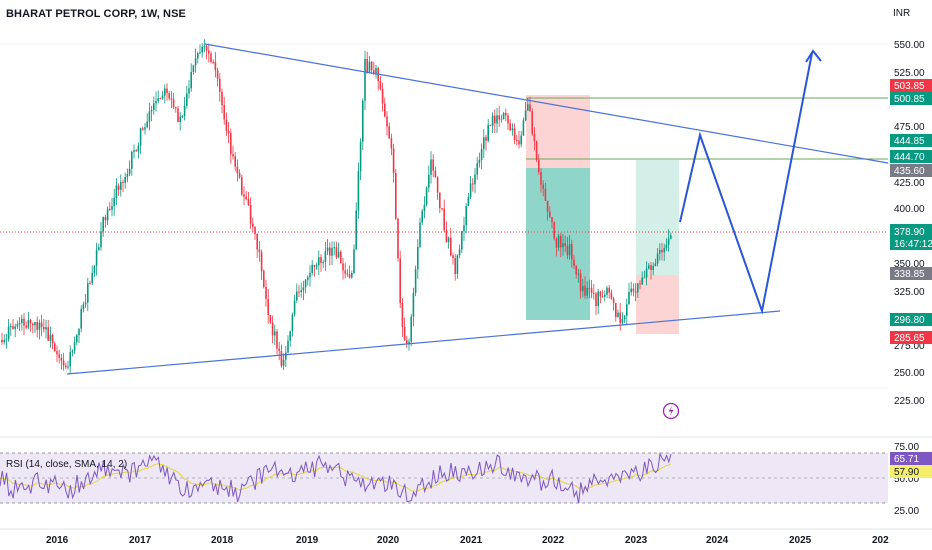 This screenshot has height=550, width=932. What do you see at coordinates (388, 540) in the screenshot?
I see `time-axis-label: 2020` at bounding box center [388, 540].